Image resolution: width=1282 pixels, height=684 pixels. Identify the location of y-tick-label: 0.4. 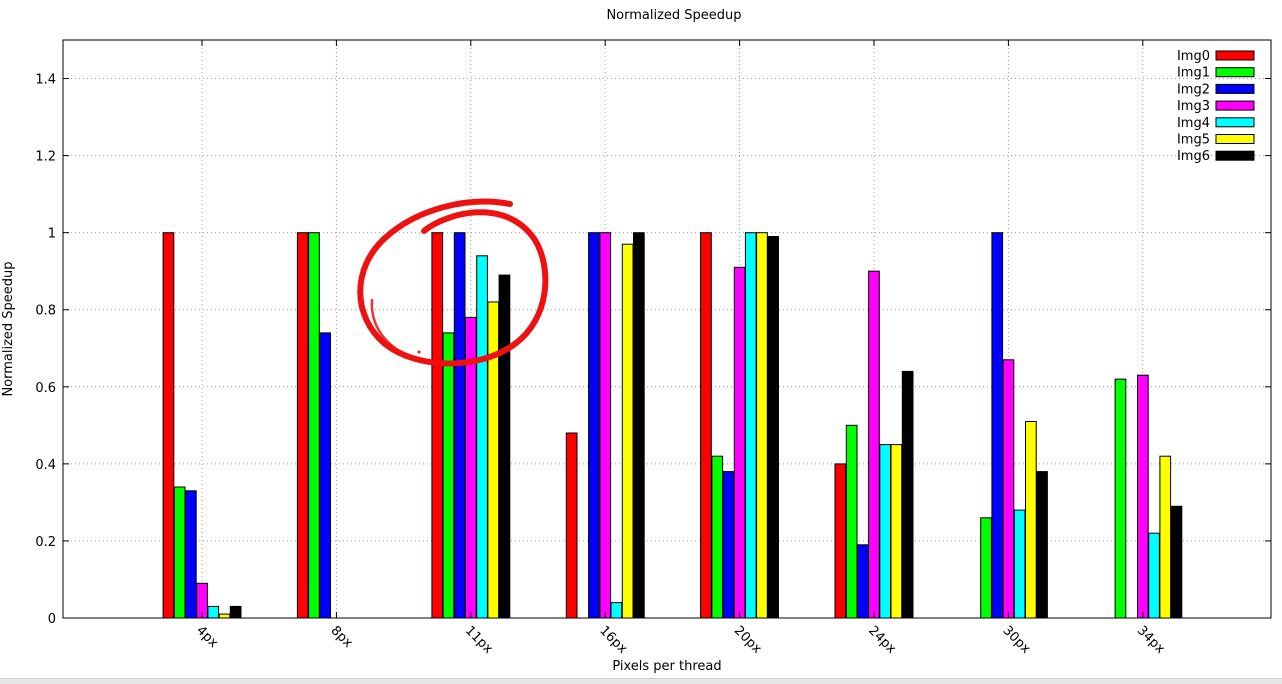
(45, 465).